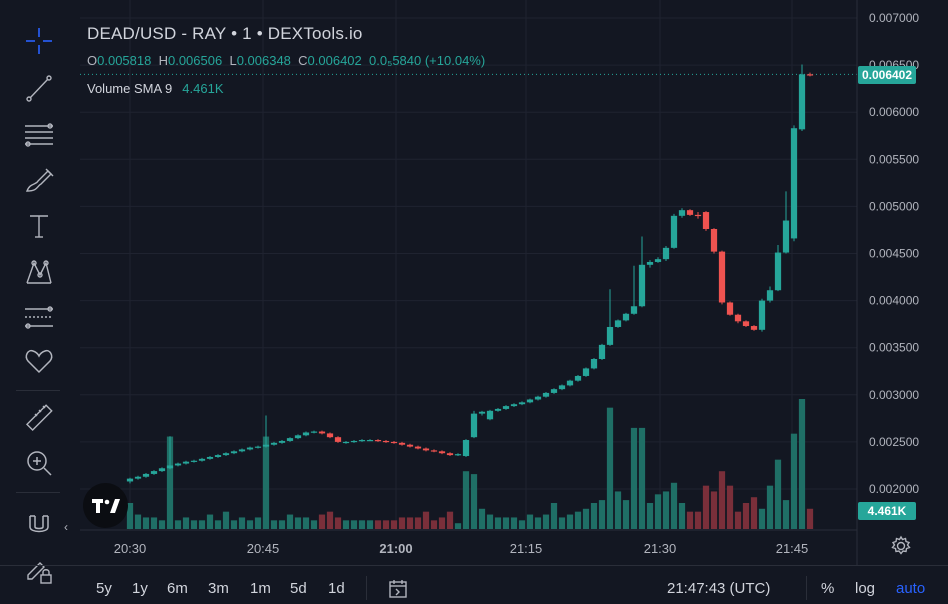 Image resolution: width=948 pixels, height=604 pixels. I want to click on y-tick-label: 0.003000, so click(894, 395).